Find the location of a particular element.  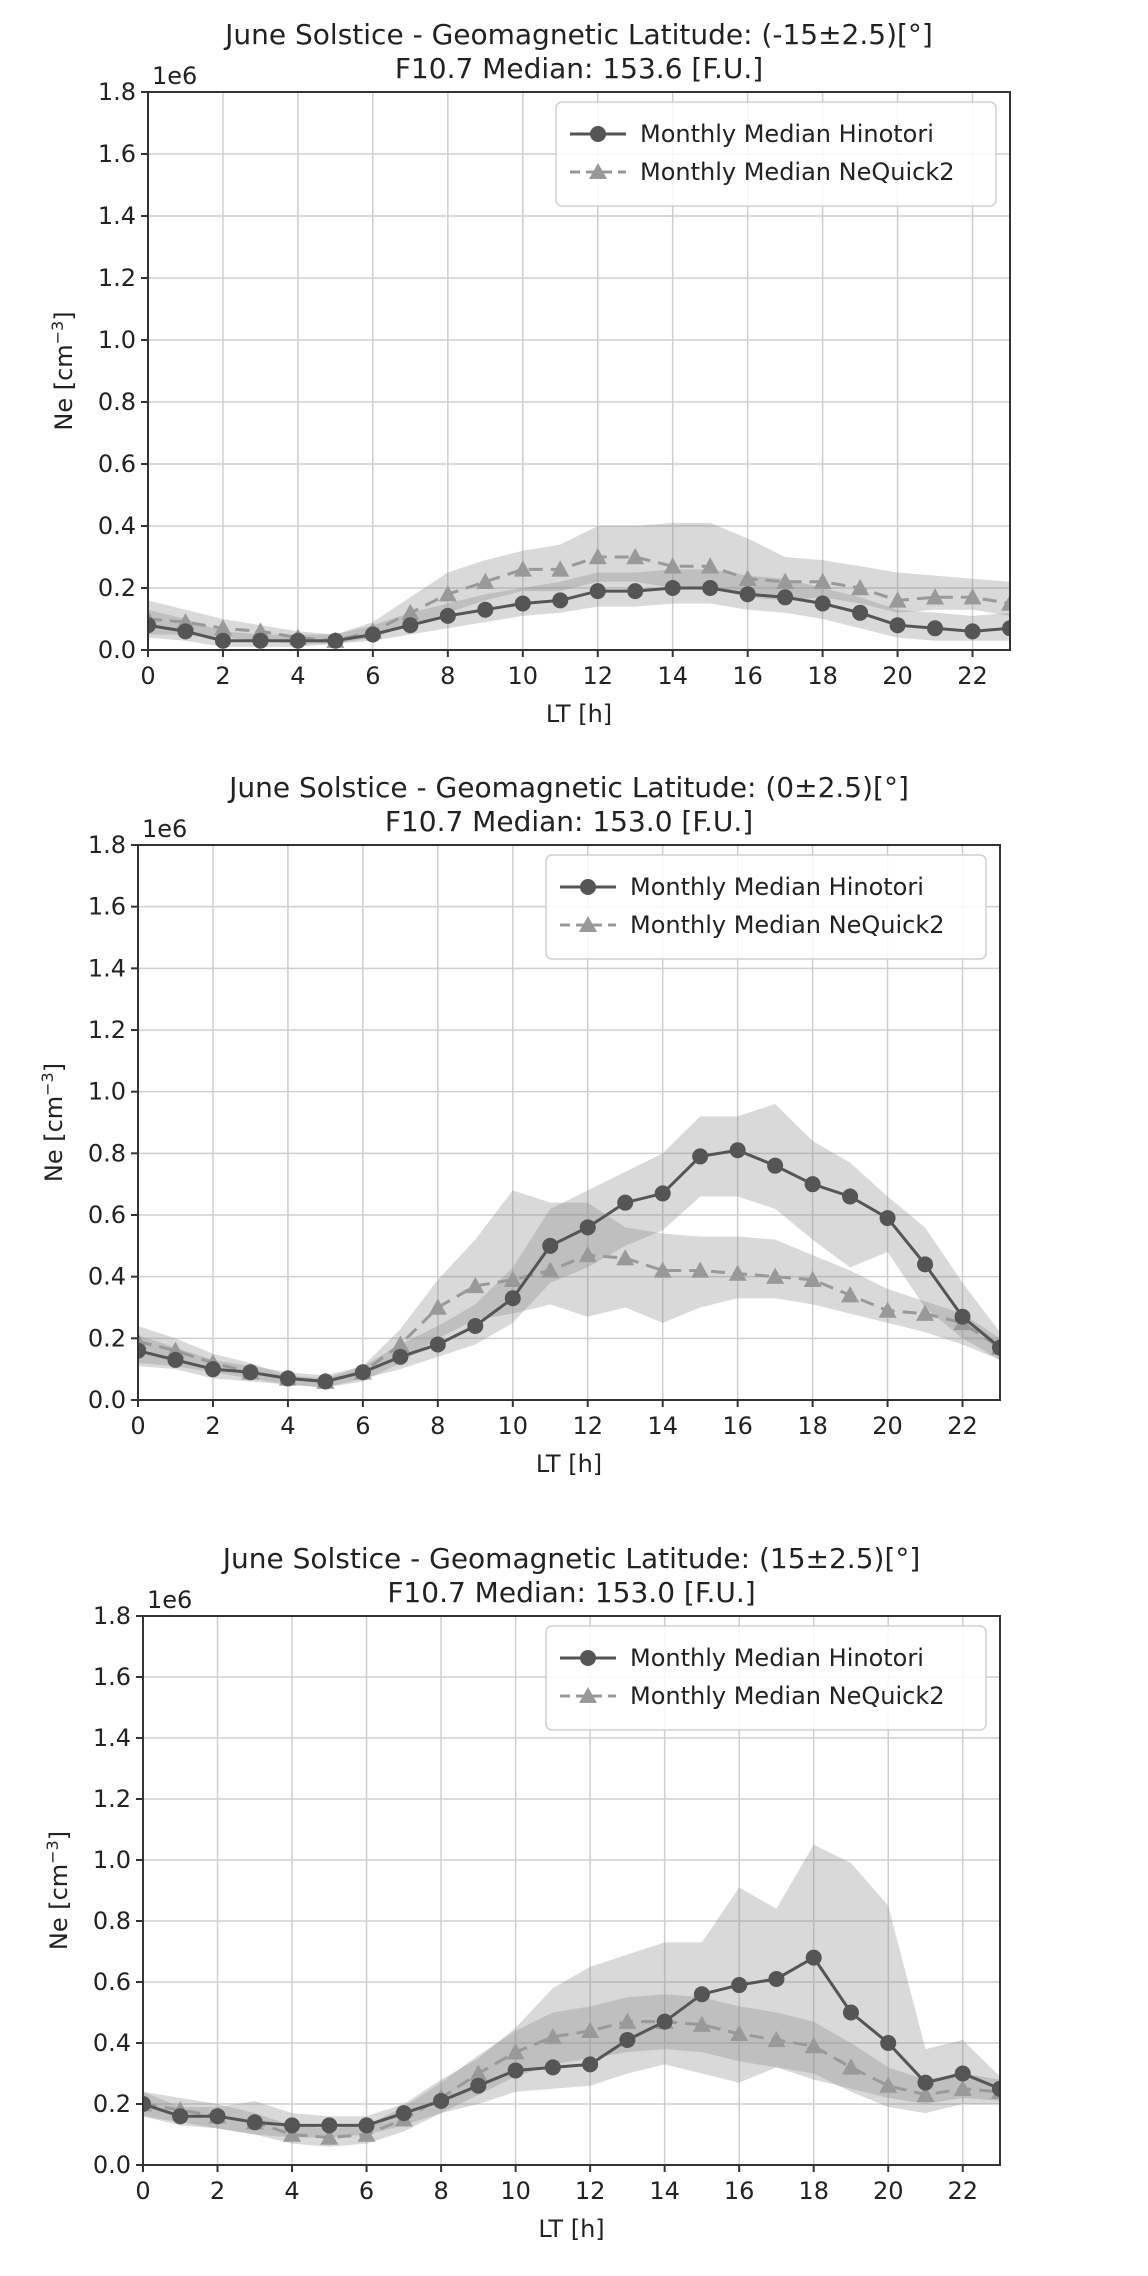

y-axis-label: Ne [cm−3] is located at coordinates (63, 370).